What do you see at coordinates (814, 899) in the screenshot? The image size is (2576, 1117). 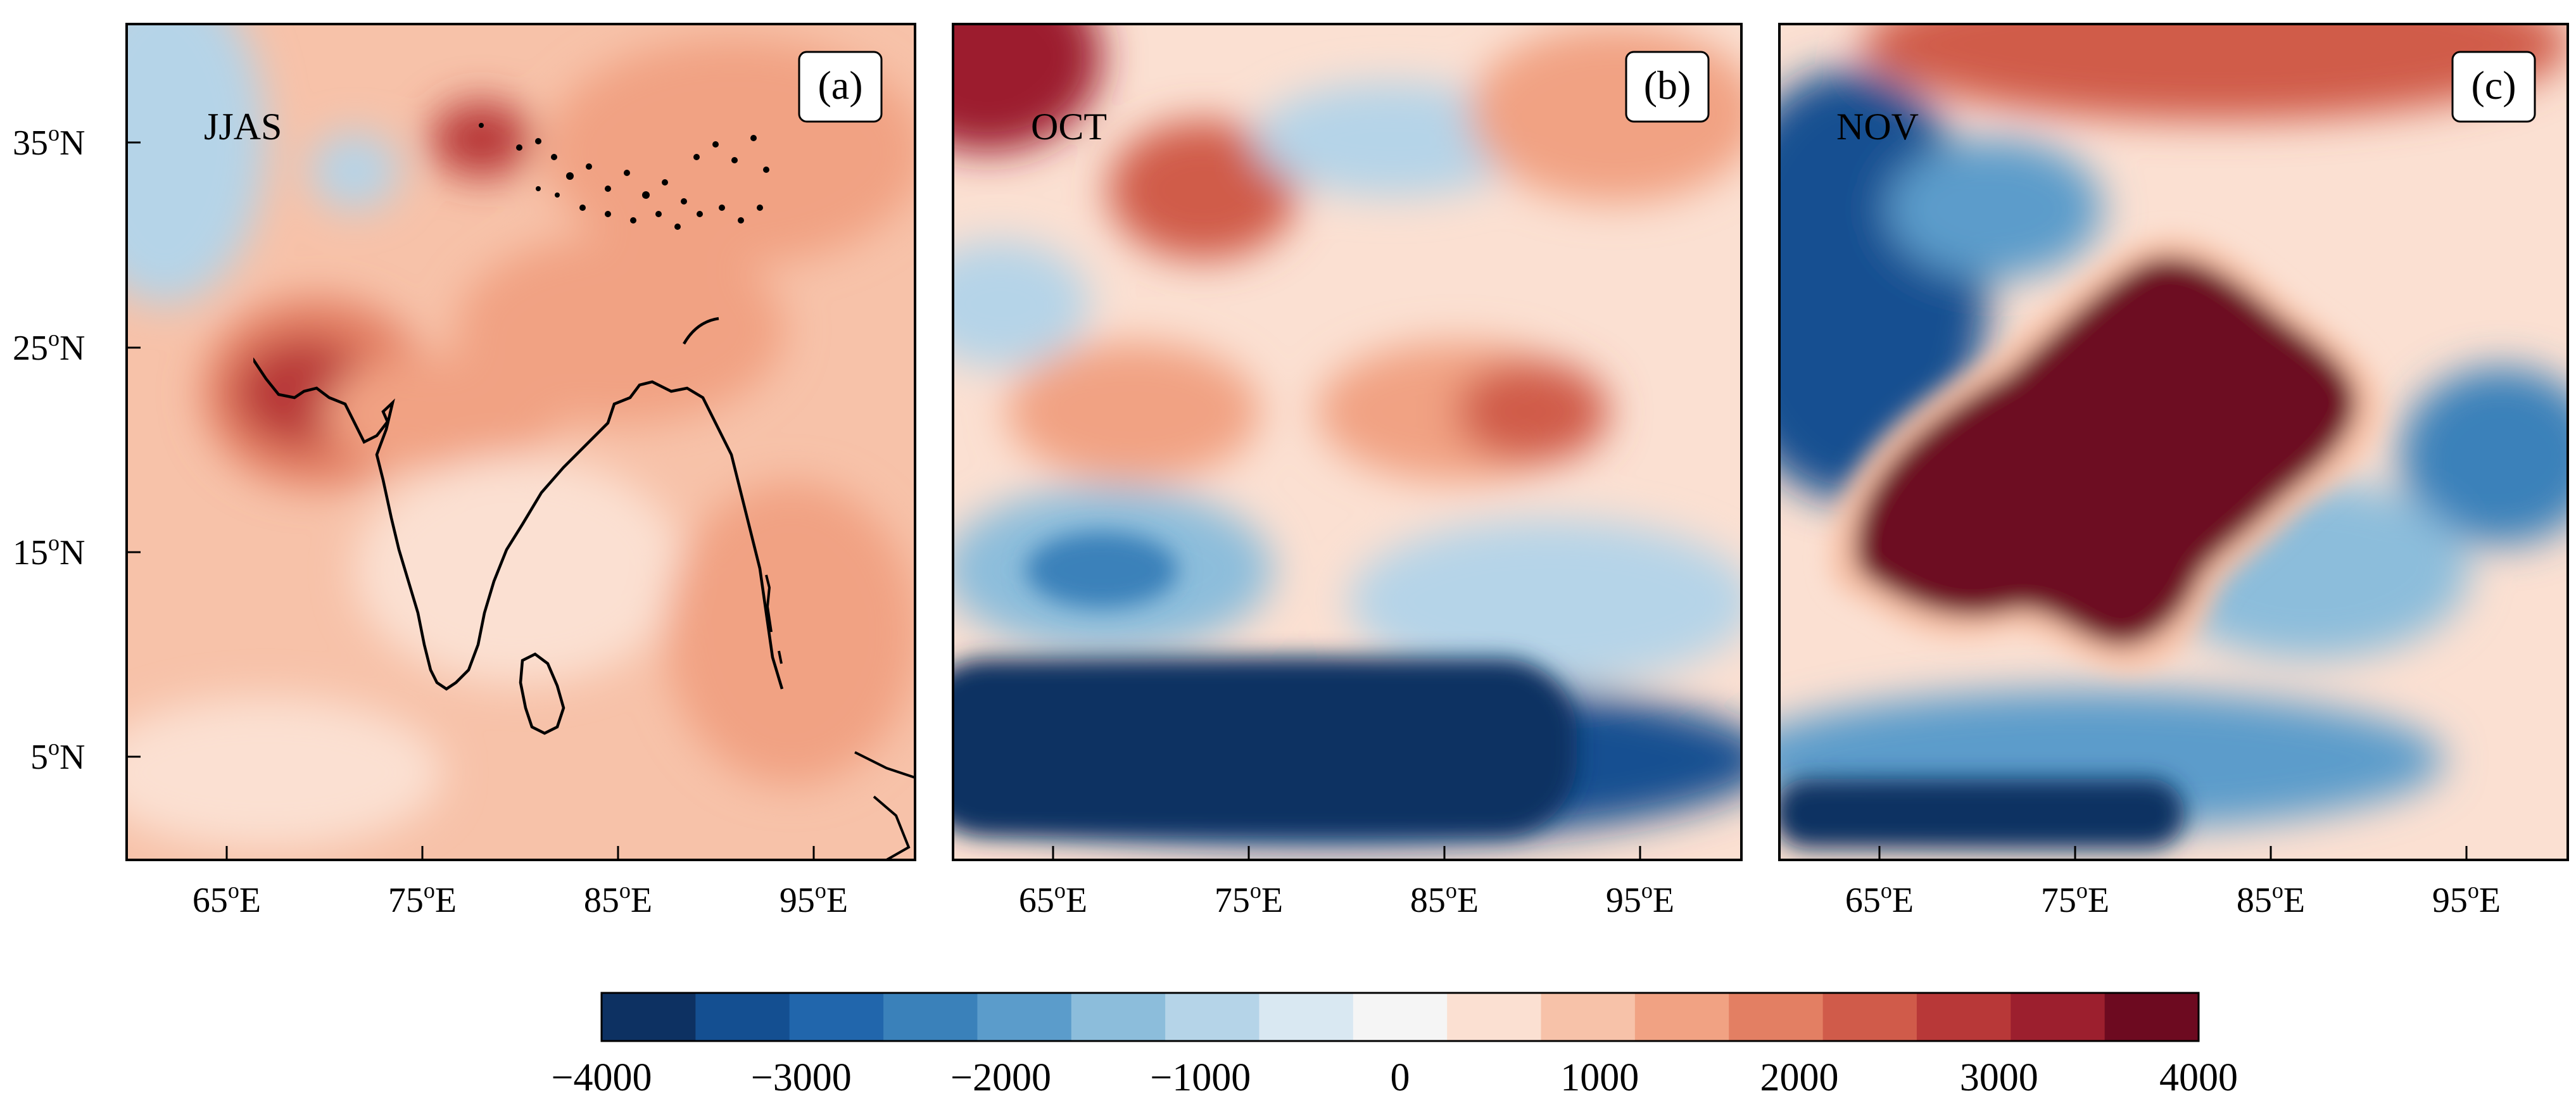 I see `lon-label-a-95: 95oE` at bounding box center [814, 899].